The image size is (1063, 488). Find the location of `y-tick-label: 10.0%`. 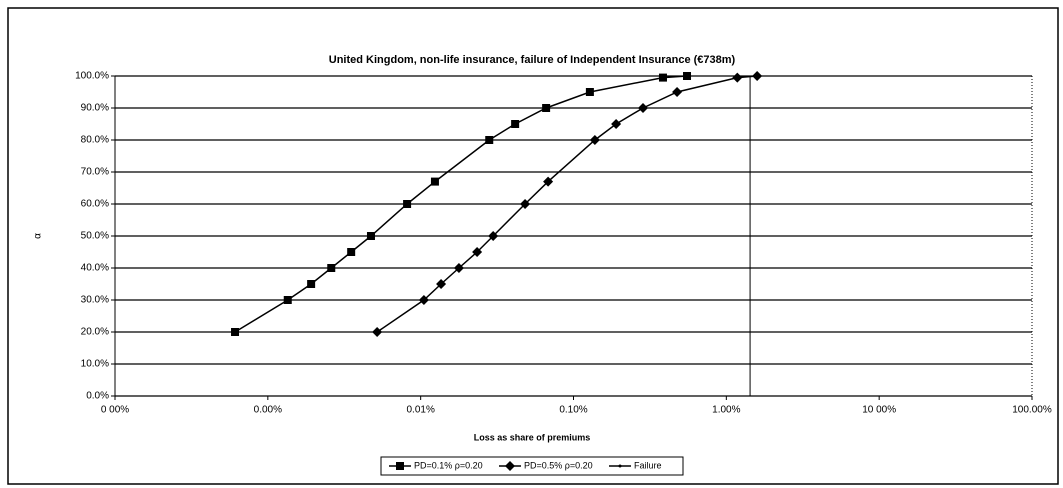

y-tick-label: 10.0% is located at coordinates (95, 364).